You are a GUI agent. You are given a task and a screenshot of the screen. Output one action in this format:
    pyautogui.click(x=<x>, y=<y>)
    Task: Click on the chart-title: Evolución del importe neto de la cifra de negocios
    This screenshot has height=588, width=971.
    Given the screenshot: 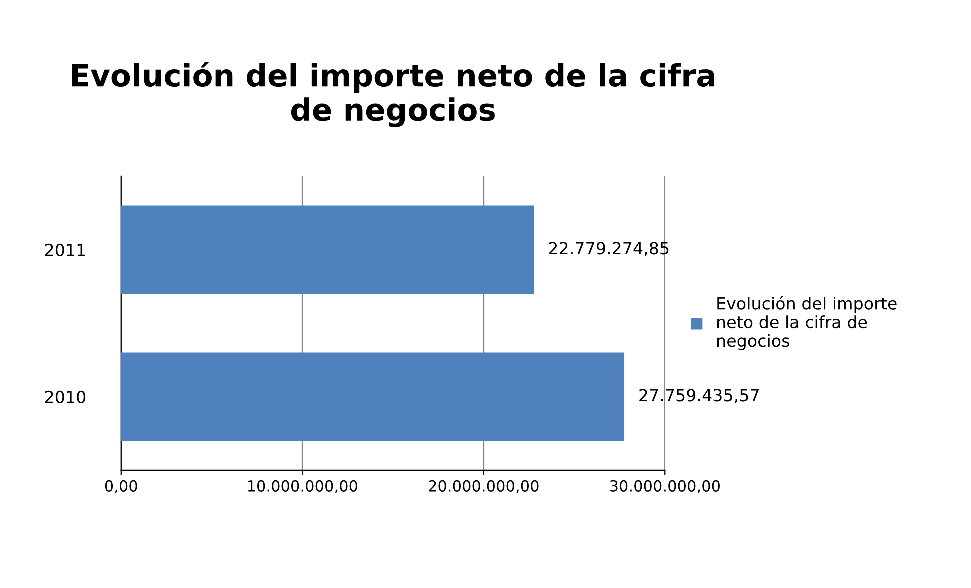 What is the action you would take?
    pyautogui.click(x=393, y=95)
    